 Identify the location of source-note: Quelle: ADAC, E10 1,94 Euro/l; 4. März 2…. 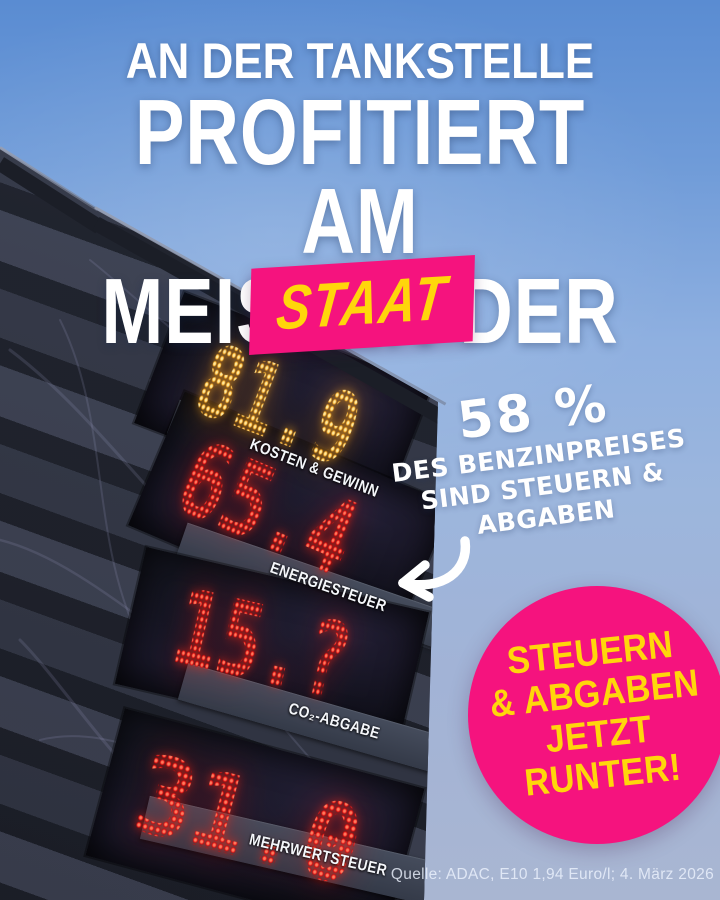
(552, 874).